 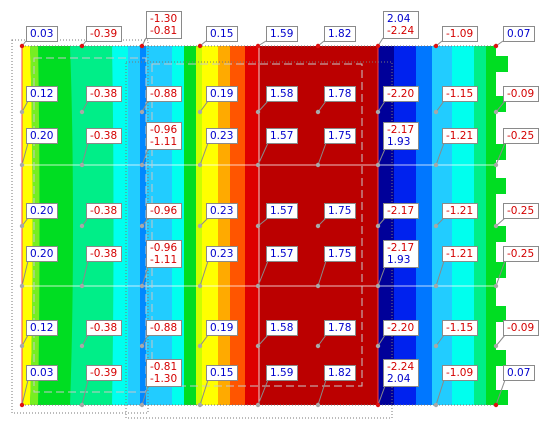 I want to click on band-blue, so click(x=406, y=225).